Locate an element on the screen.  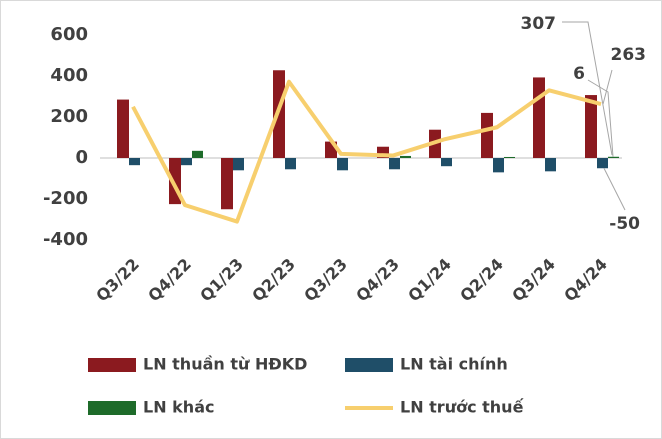
legend-label: LN trước thuế is located at coordinates (462, 407).